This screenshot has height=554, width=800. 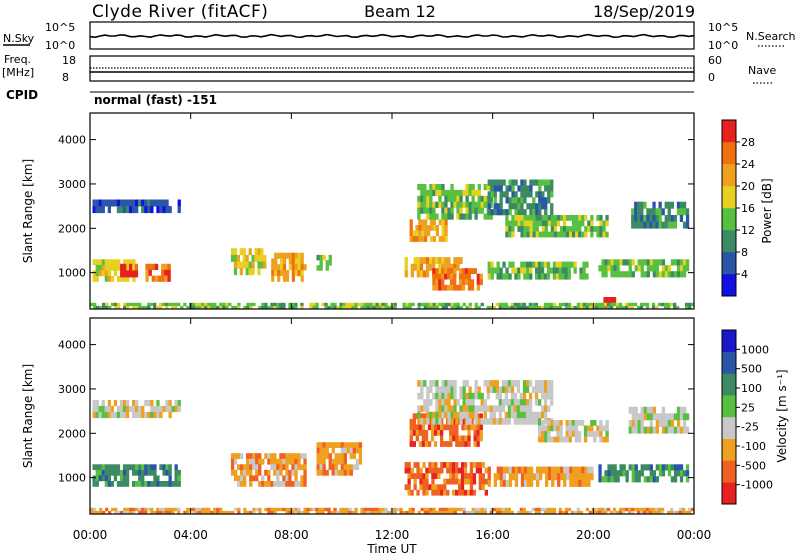 I want to click on power-cbar-swatches, so click(x=729, y=208).